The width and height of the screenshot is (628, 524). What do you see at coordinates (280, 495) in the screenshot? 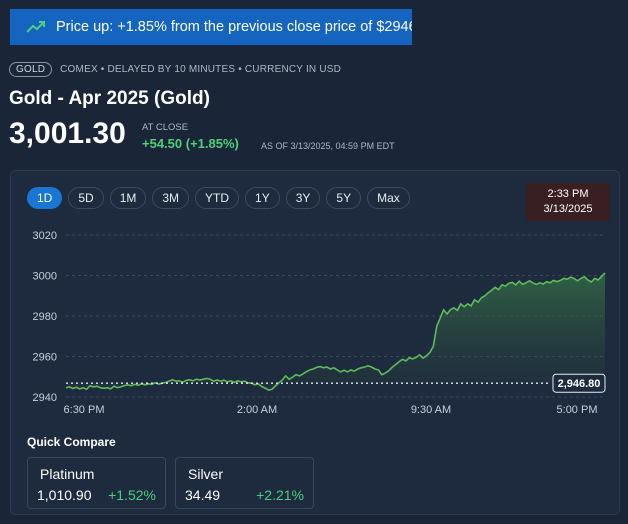
I see `compare-change: +2.21%` at bounding box center [280, 495].